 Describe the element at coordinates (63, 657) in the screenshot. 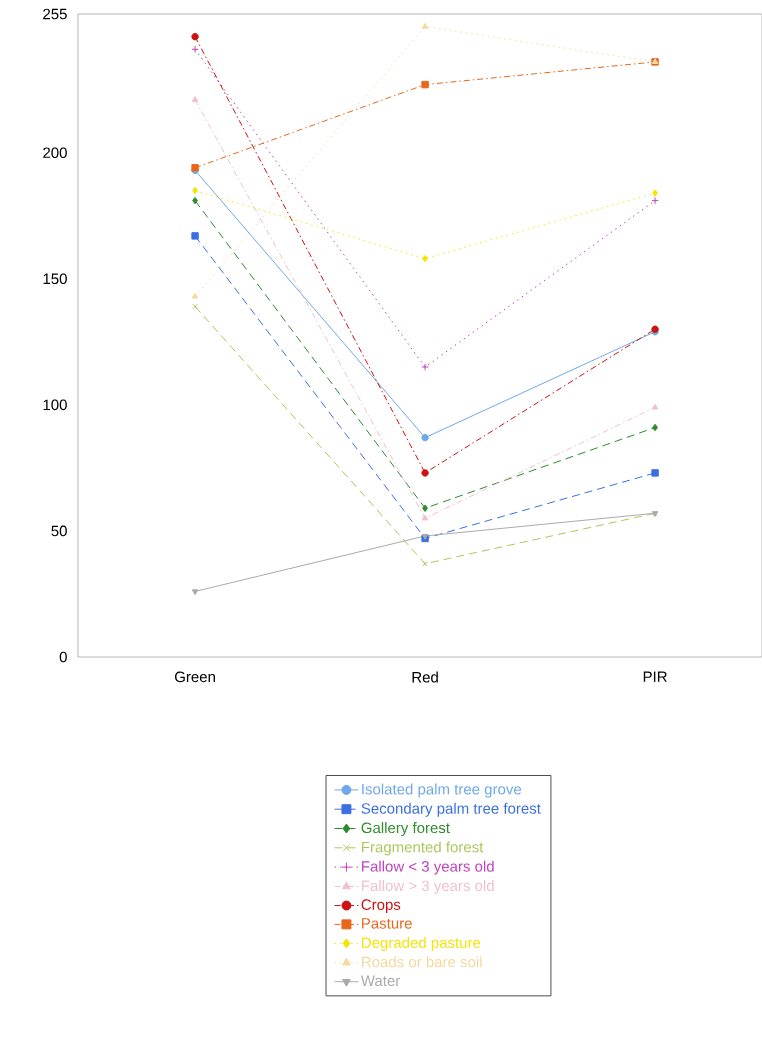

I see `y-tick-label: 0` at that location.